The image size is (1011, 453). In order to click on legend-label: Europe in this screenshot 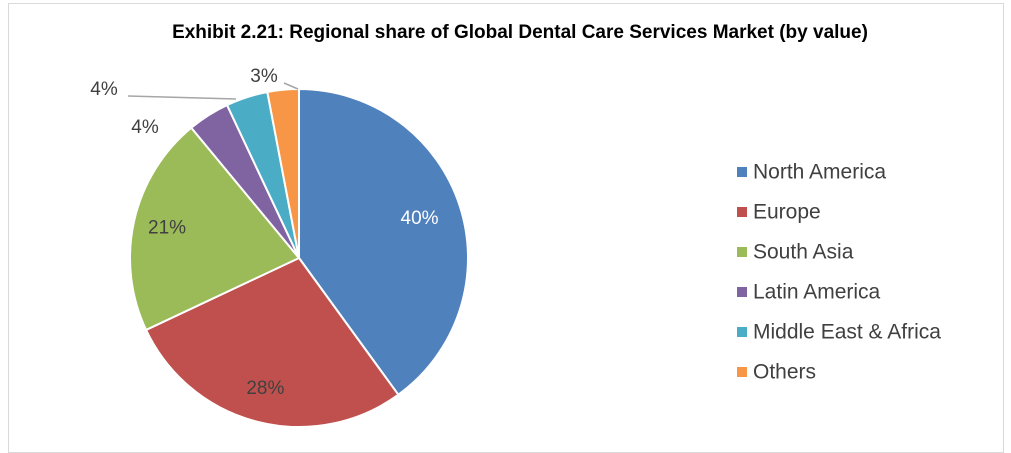, I will do `click(787, 212)`.